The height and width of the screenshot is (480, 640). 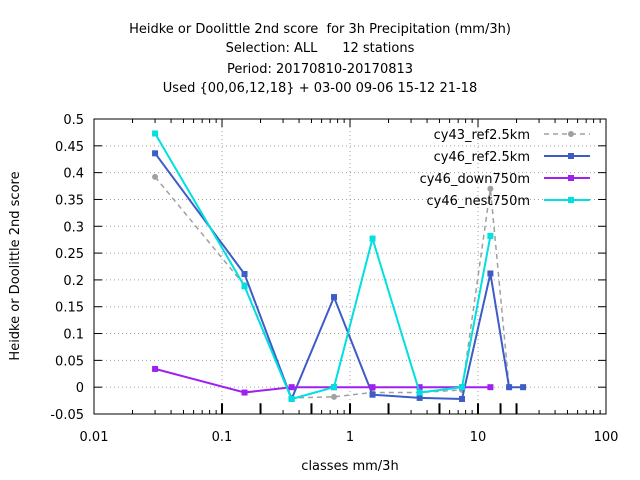 I want to click on legend-entry: cy46_nest750m, so click(x=508, y=201).